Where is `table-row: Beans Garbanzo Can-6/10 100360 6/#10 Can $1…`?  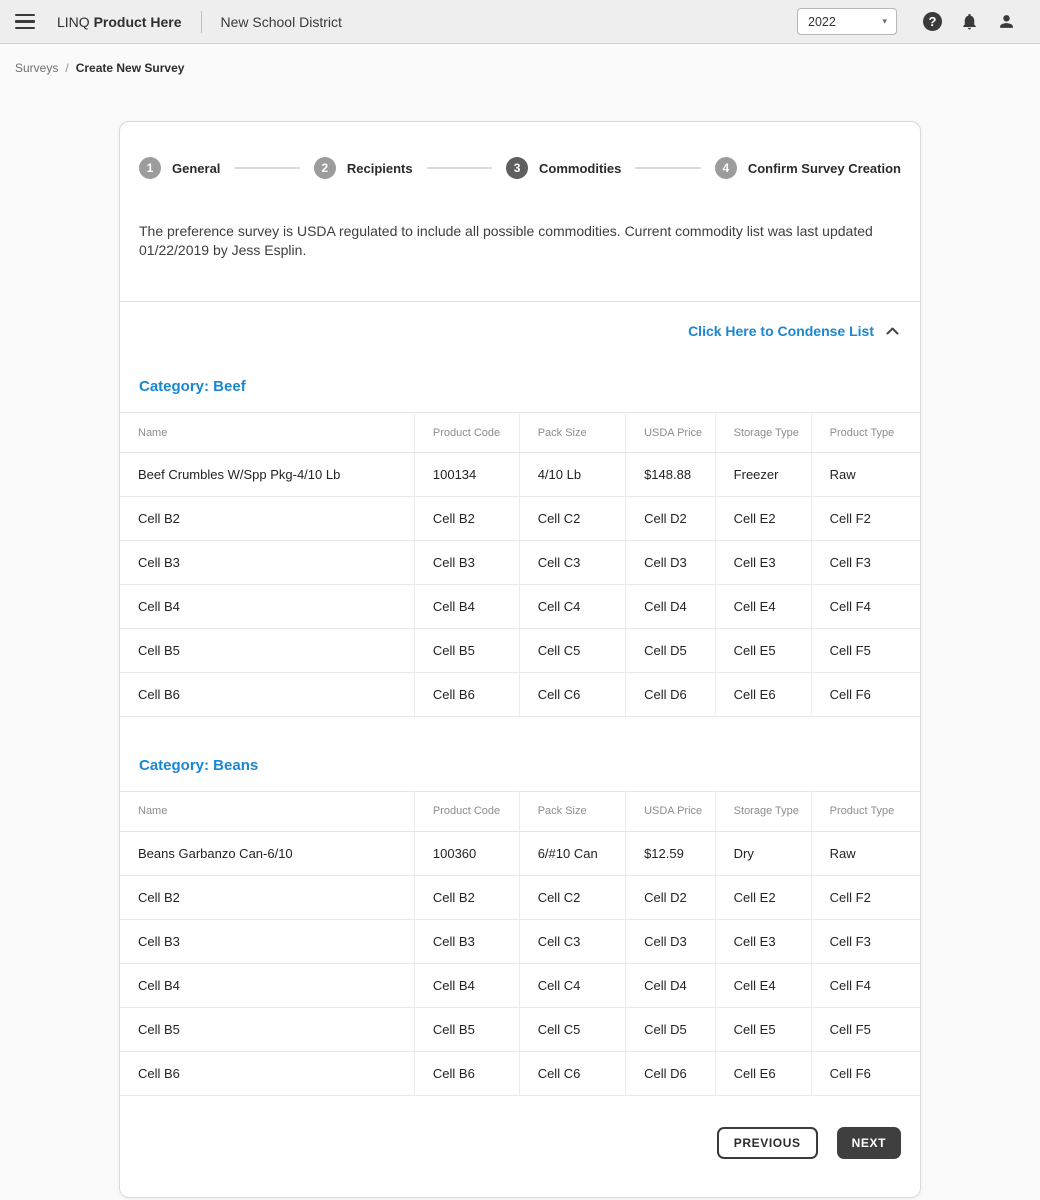
table-row: Beans Garbanzo Can-6/10 100360 6/#10 Can $1… is located at coordinates (520, 853).